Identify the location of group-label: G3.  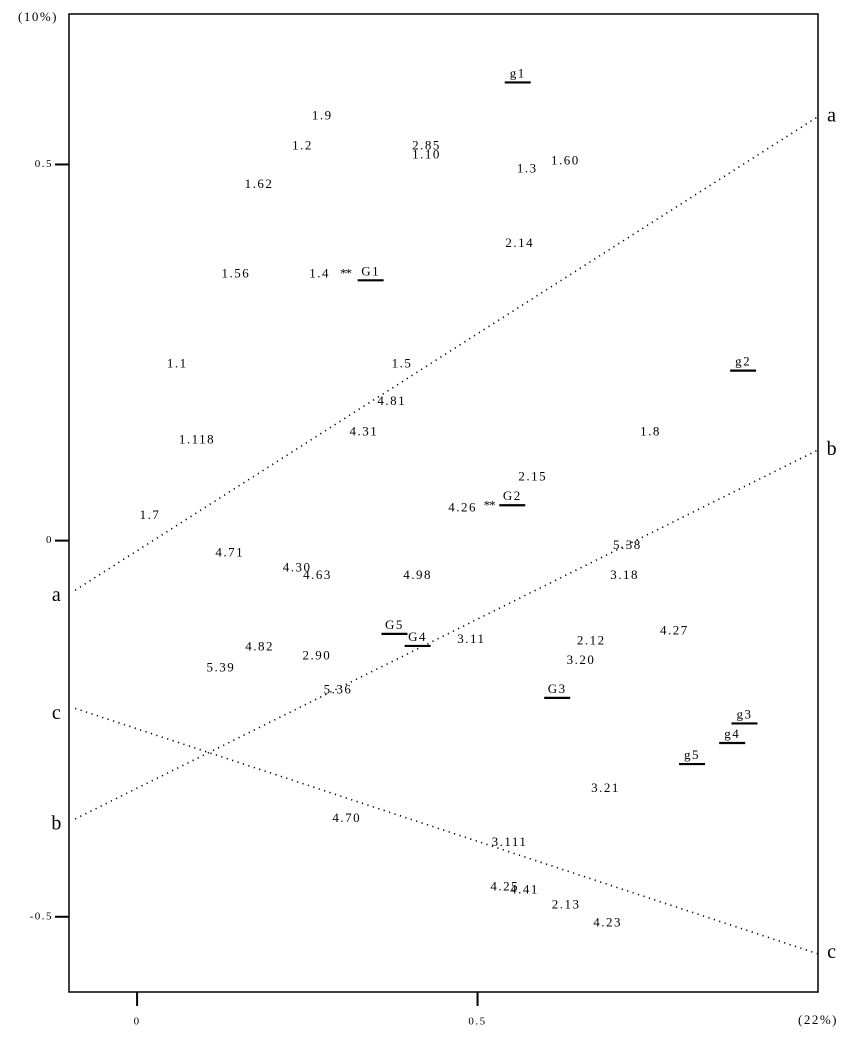
(557, 688).